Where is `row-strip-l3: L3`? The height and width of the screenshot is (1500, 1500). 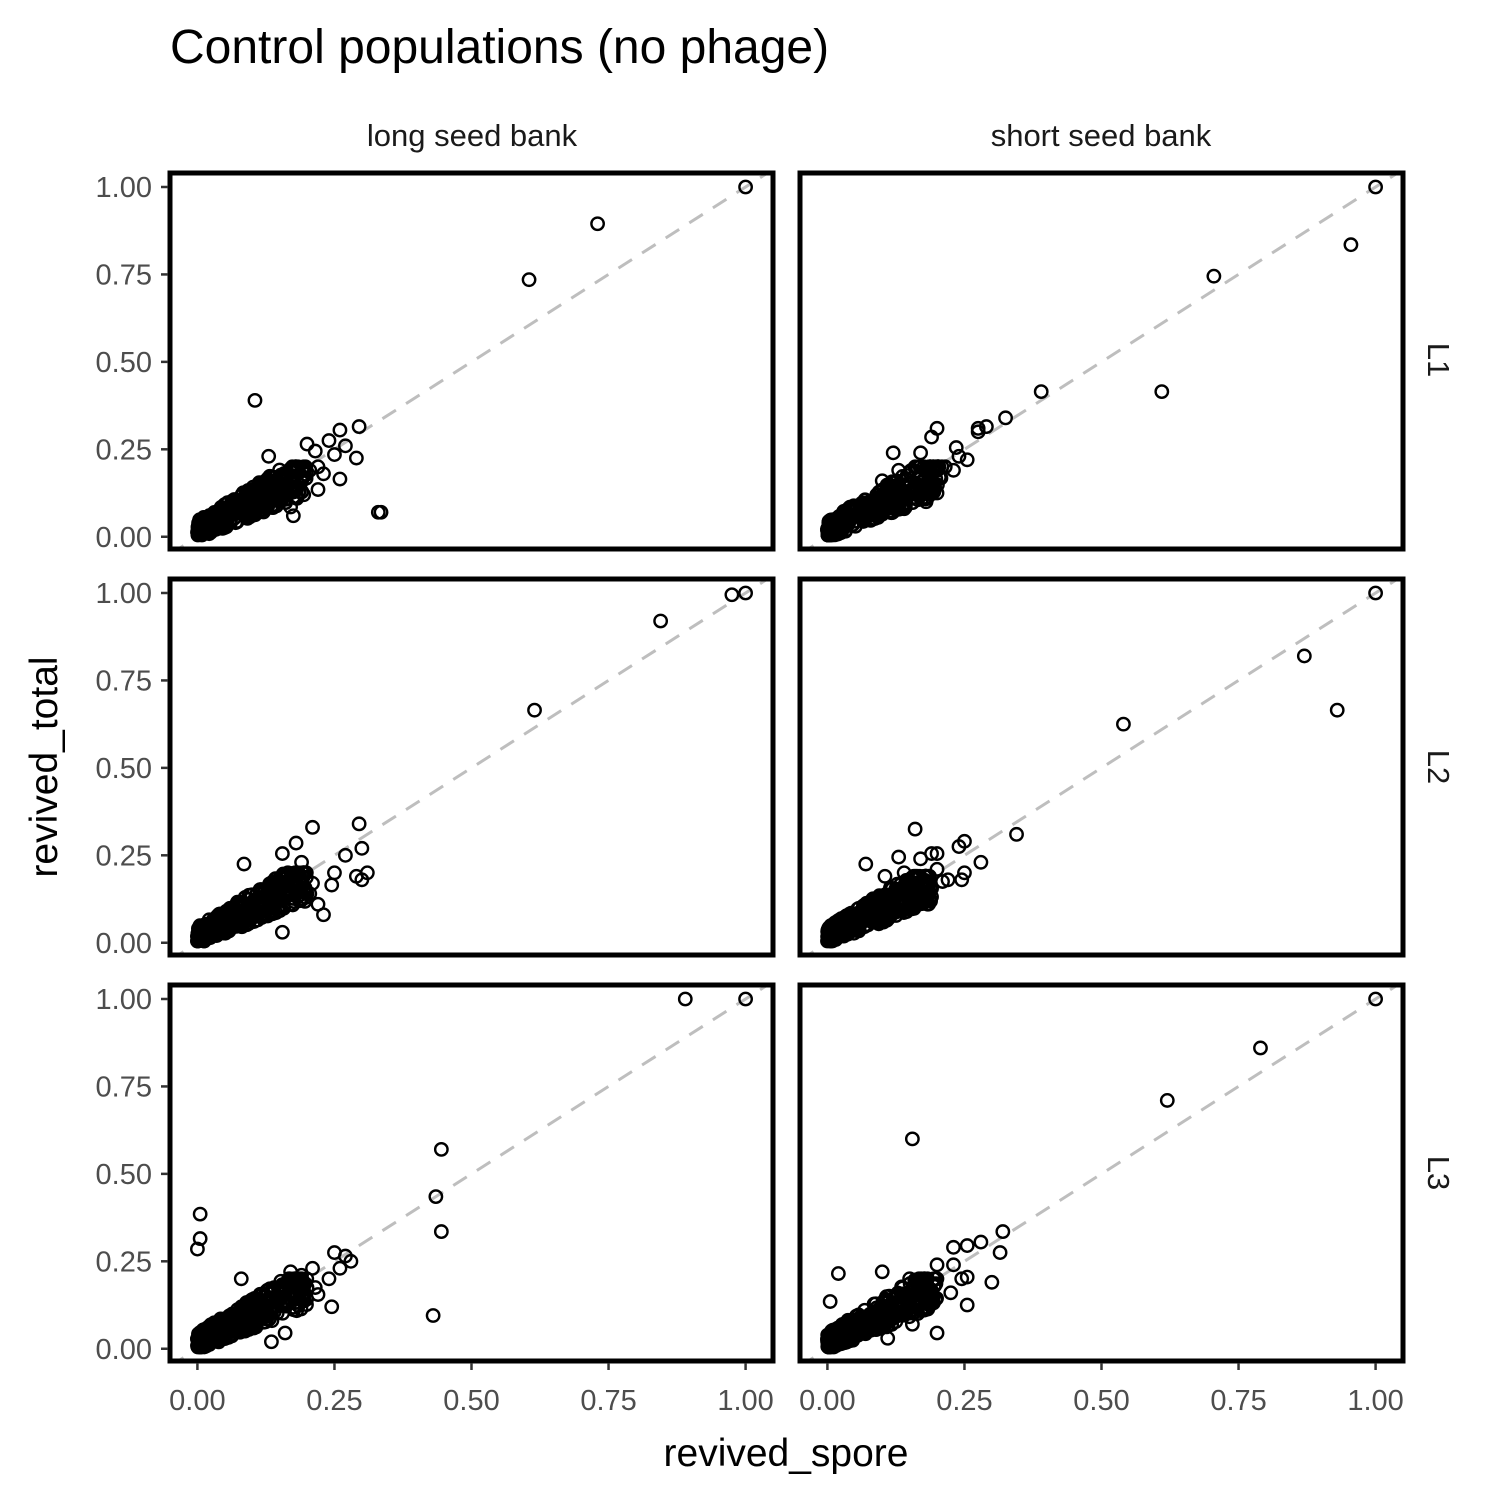 row-strip-l3: L3 is located at coordinates (1438, 1173).